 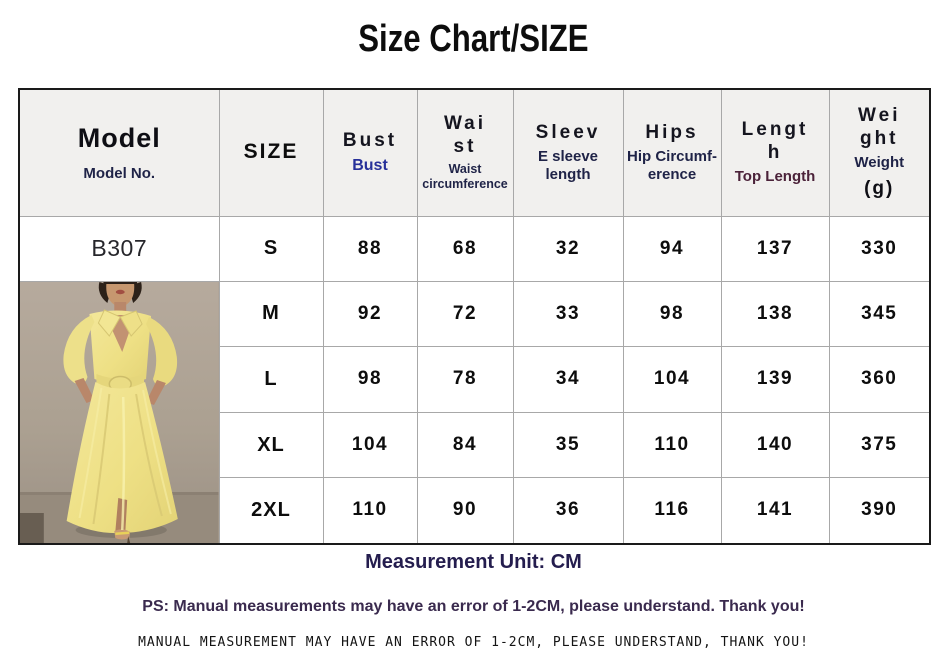 What do you see at coordinates (370, 510) in the screenshot?
I see `bust-value: 110` at bounding box center [370, 510].